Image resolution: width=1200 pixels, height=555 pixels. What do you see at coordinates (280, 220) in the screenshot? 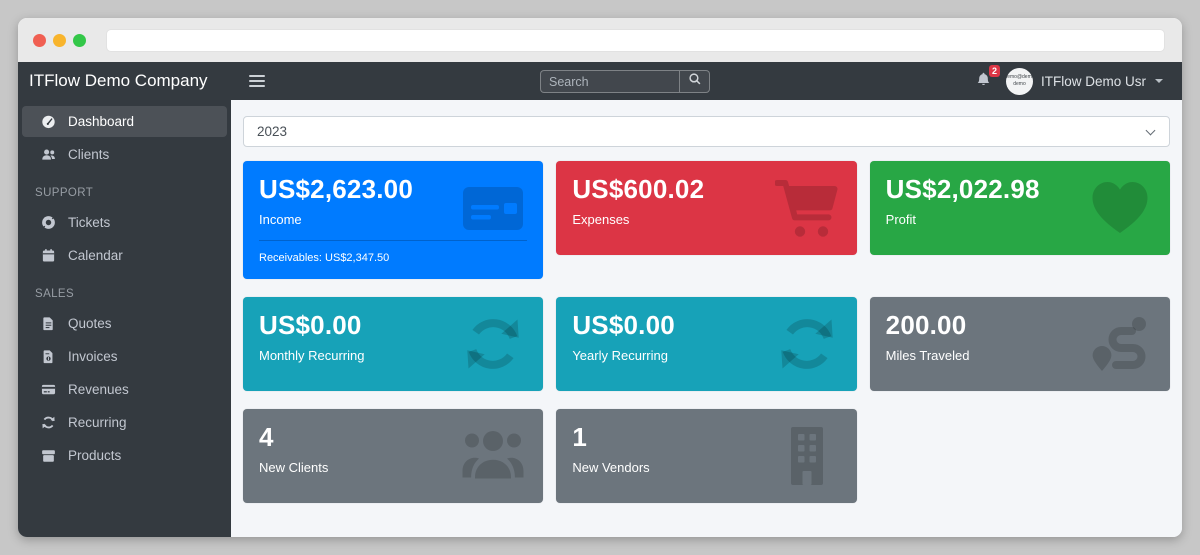
I see `income-label: Income` at bounding box center [280, 220].